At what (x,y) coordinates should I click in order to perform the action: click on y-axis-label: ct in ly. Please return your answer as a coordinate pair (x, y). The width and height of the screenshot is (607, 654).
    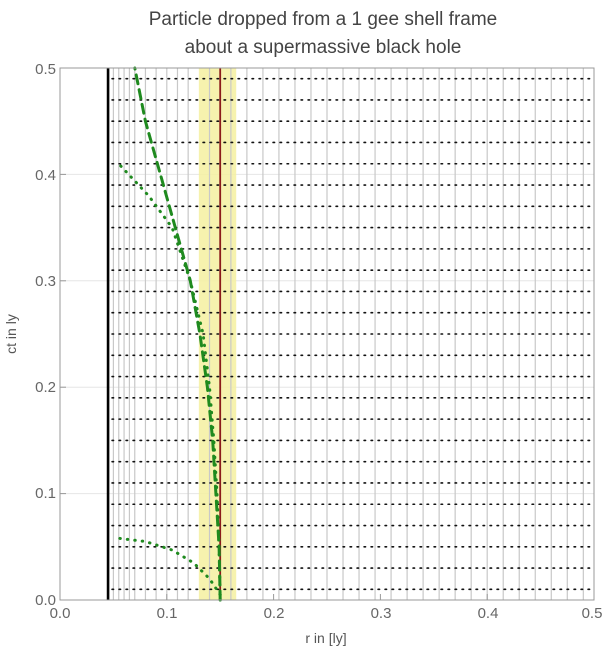
    Looking at the image, I should click on (11, 334).